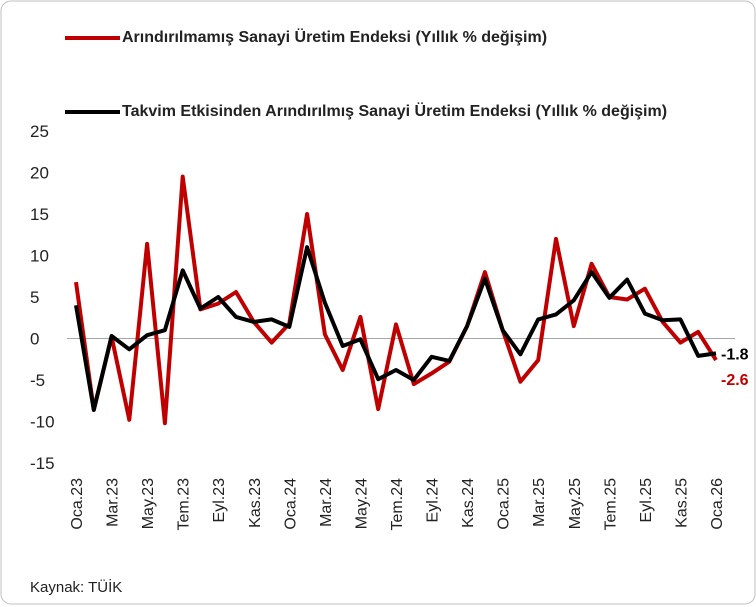 This screenshot has height=607, width=756. Describe the element at coordinates (361, 503) in the screenshot. I see `x-tick-label: May.24` at that location.